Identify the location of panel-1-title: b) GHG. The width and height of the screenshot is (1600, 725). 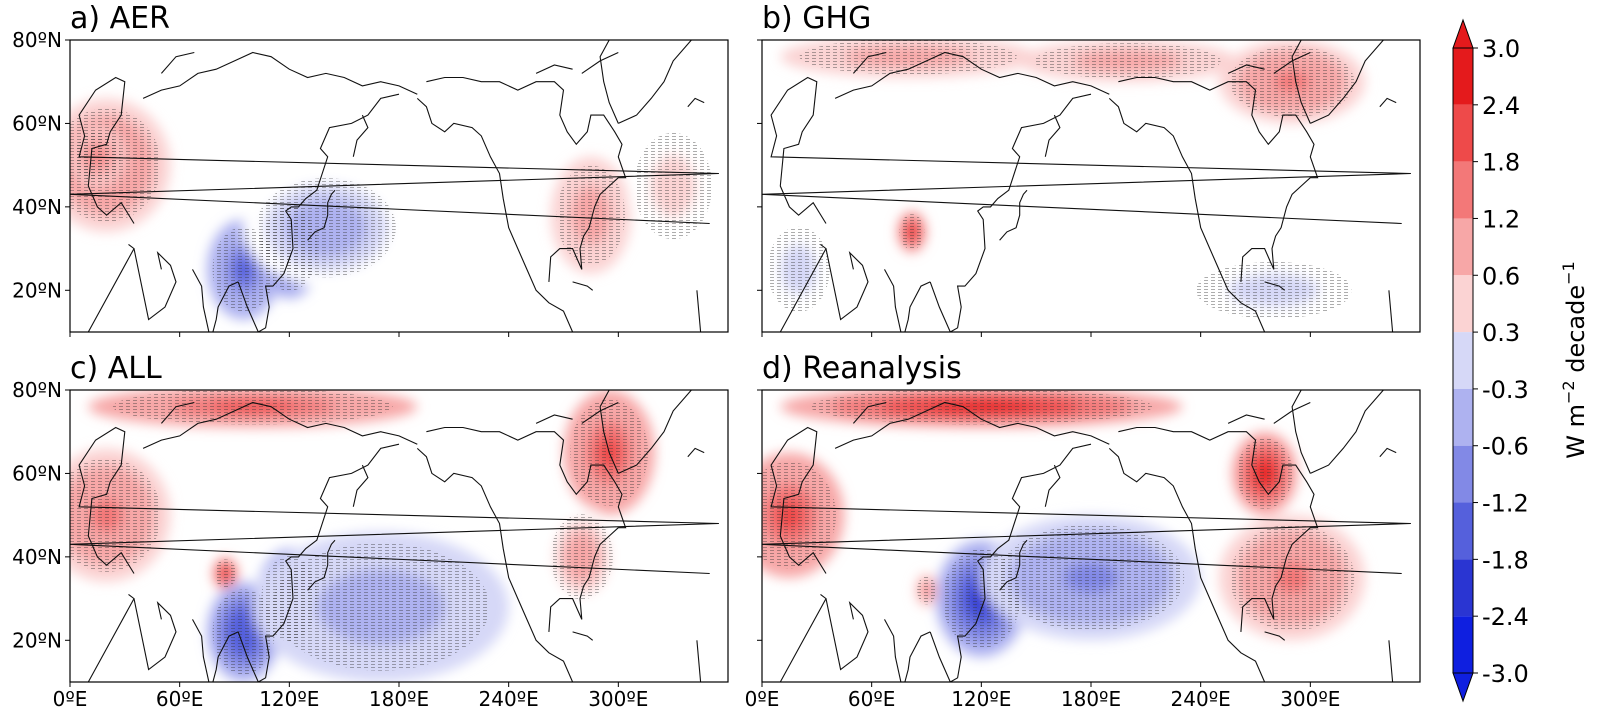
(816, 18).